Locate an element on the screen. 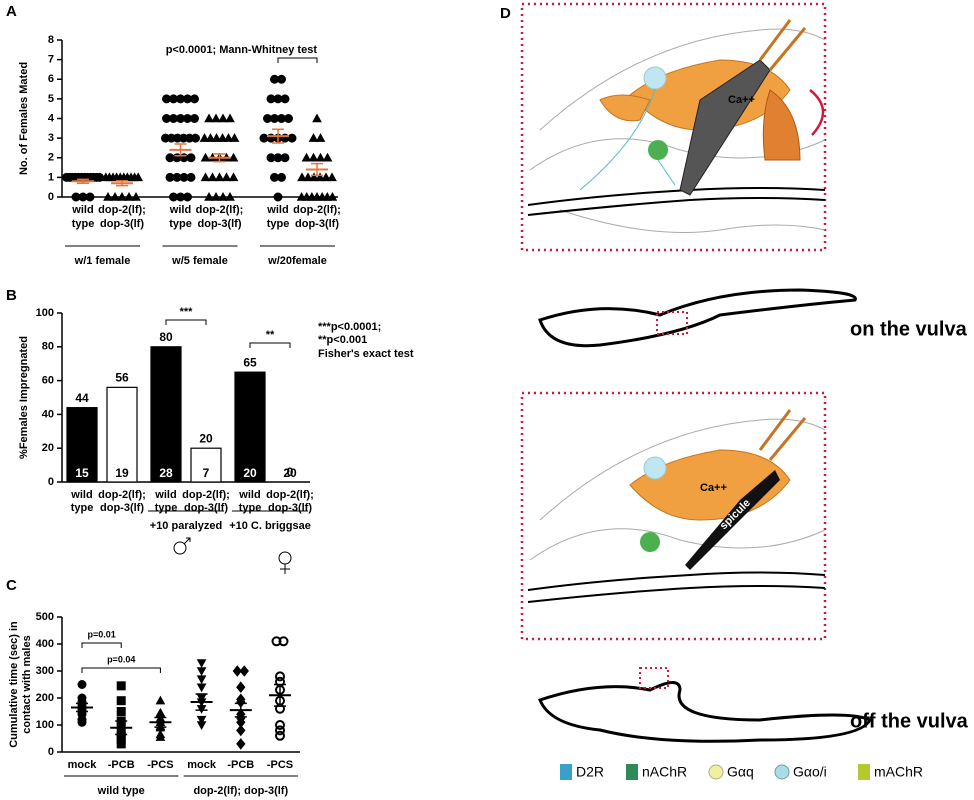 This screenshot has width=974, height=800. value-label: 44 is located at coordinates (82, 398).